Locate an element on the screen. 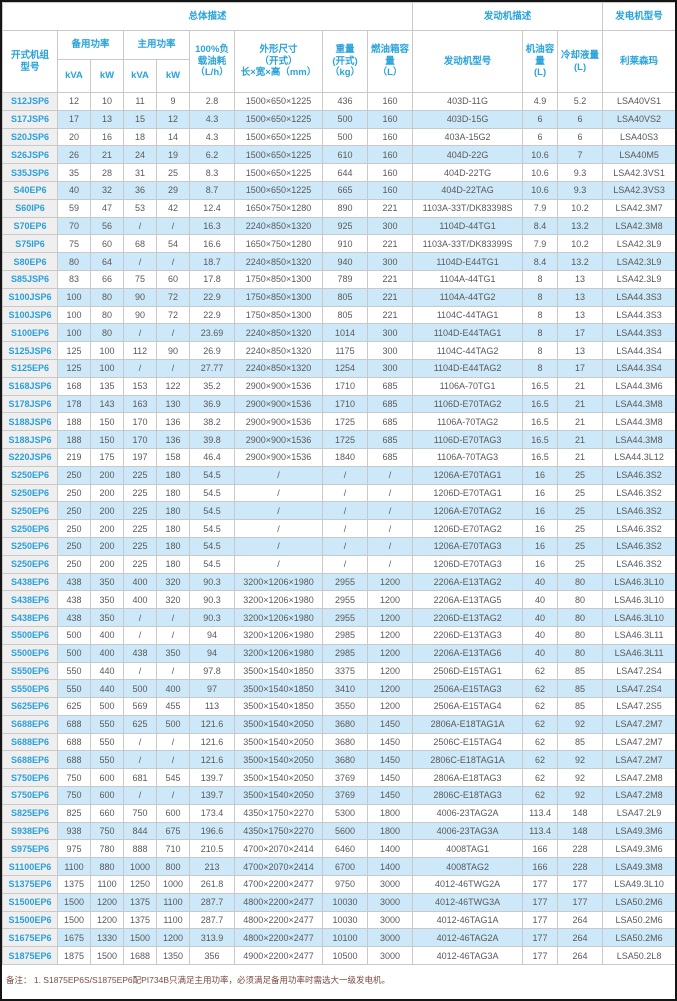 The height and width of the screenshot is (1001, 677). fuel-consumption-cell: 38.2 is located at coordinates (212, 422).